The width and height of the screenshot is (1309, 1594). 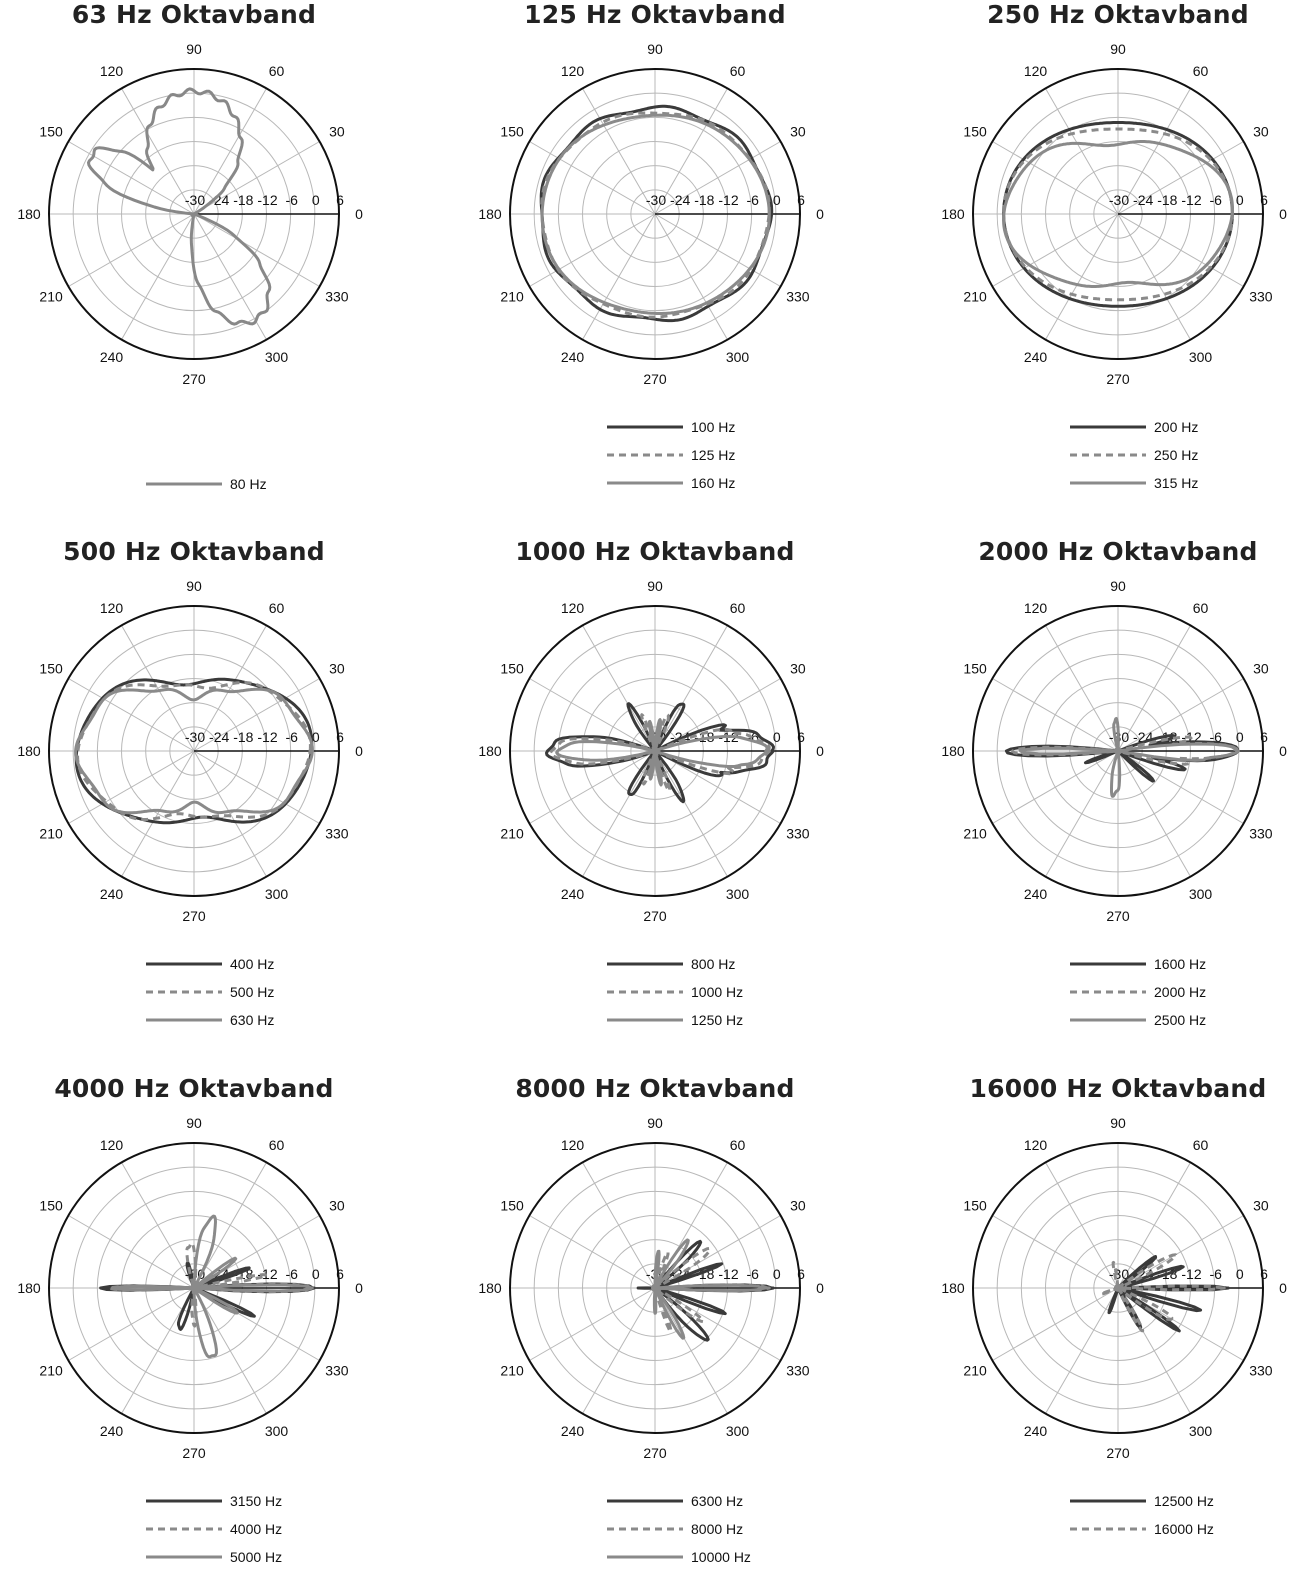 What do you see at coordinates (1184, 1529) in the screenshot?
I see `legend-label: 16000 Hz` at bounding box center [1184, 1529].